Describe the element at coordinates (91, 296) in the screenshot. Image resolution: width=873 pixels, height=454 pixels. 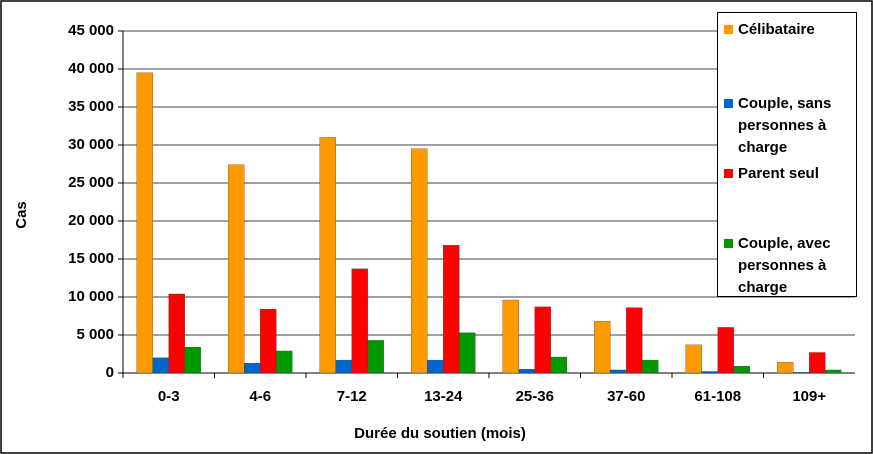
I see `y-tick-label: 10 000` at that location.